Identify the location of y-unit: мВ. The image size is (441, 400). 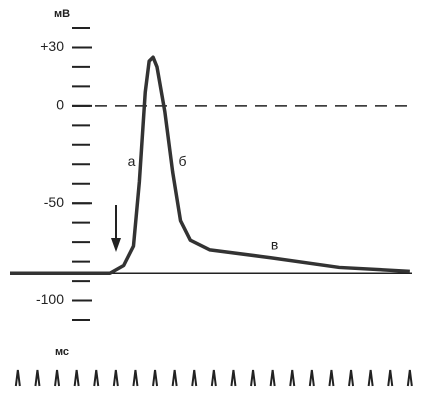
(62, 14).